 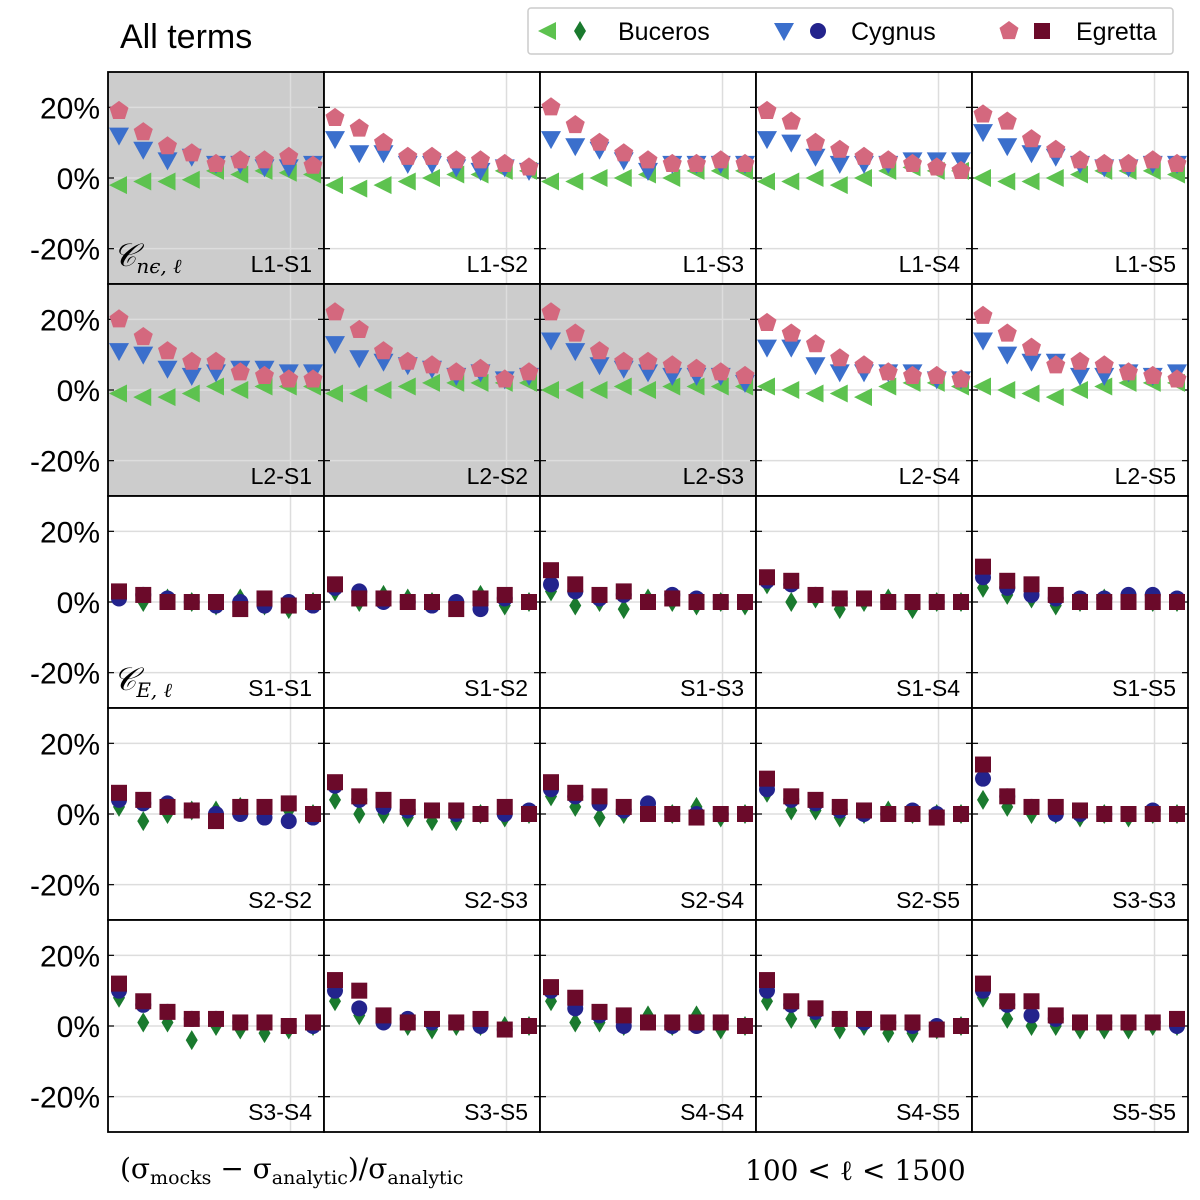 What do you see at coordinates (280, 688) in the screenshot?
I see `panel-label: S1-S1` at bounding box center [280, 688].